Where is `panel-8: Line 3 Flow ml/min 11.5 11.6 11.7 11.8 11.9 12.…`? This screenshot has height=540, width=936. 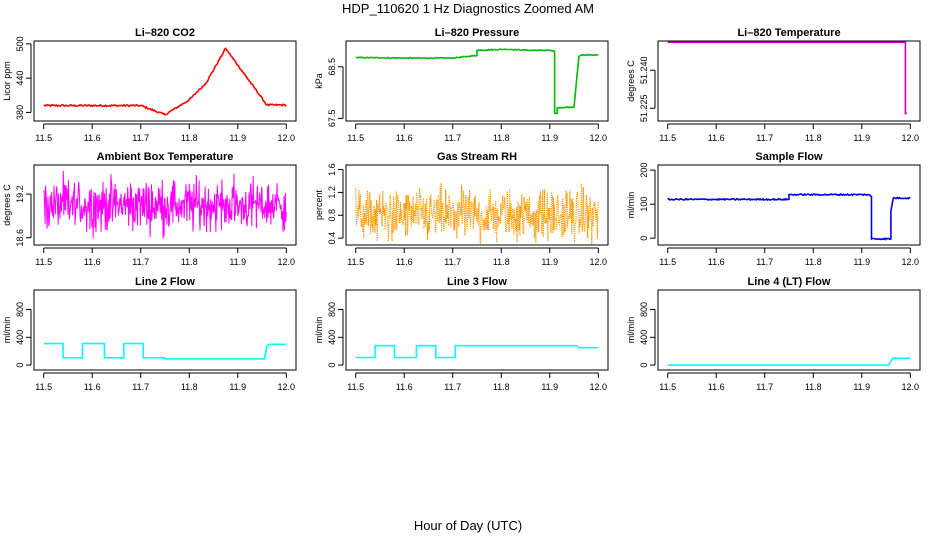
panel-8: Line 3 Flow ml/min 11.5 11.6 11.7 11.8 11.9 12.… is located at coordinates (461, 334).